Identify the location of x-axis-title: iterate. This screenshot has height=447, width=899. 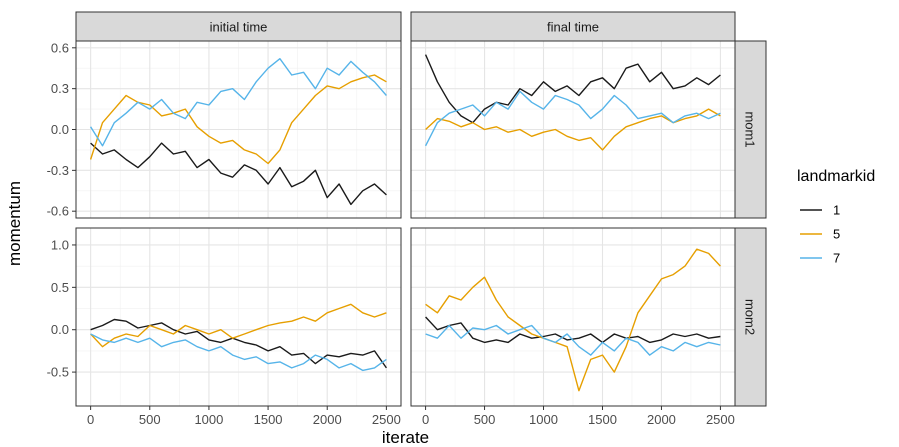
(405, 437).